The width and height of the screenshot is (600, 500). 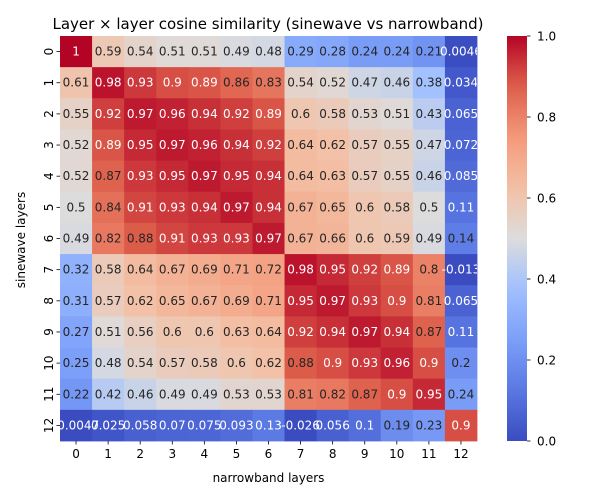 What do you see at coordinates (204, 363) in the screenshot?
I see `cell-value-label: 0.58` at bounding box center [204, 363].